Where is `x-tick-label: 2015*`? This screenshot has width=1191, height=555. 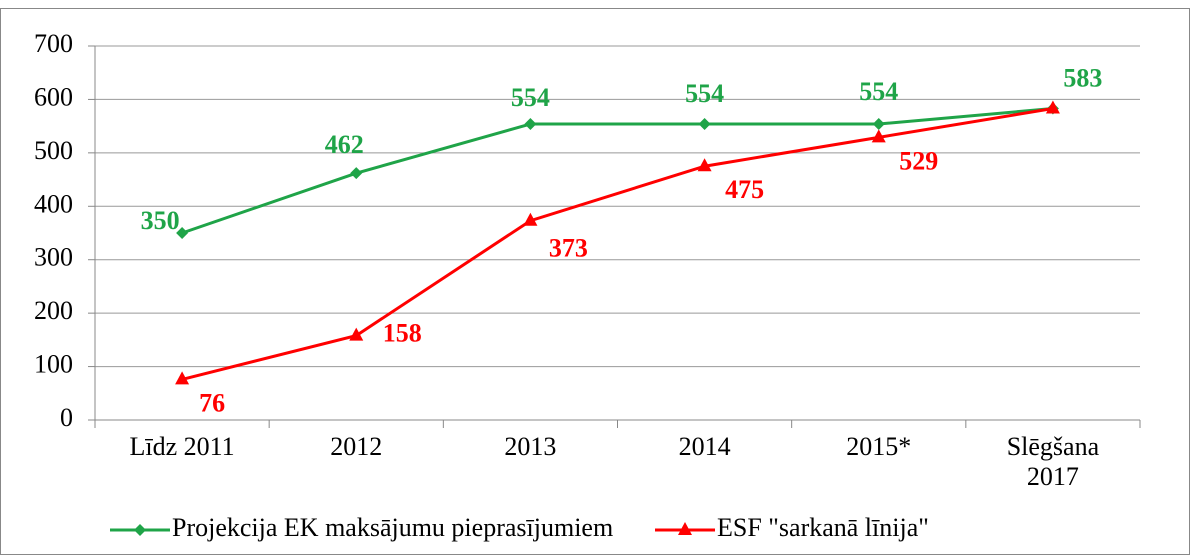
x-tick-label: 2015* is located at coordinates (879, 446).